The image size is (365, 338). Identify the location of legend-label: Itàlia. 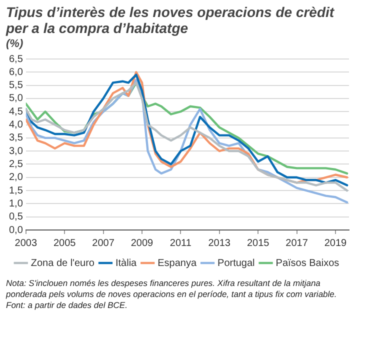
(126, 263).